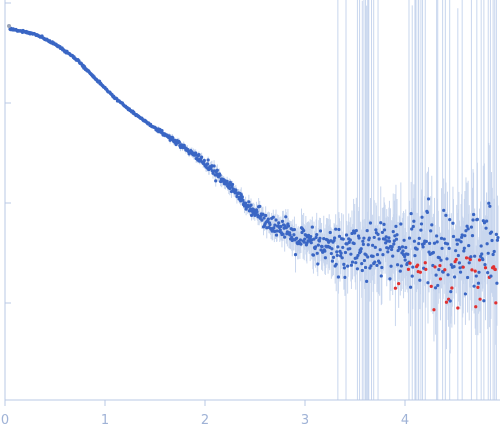  I want to click on x-tick-label-4: 4, so click(405, 420).